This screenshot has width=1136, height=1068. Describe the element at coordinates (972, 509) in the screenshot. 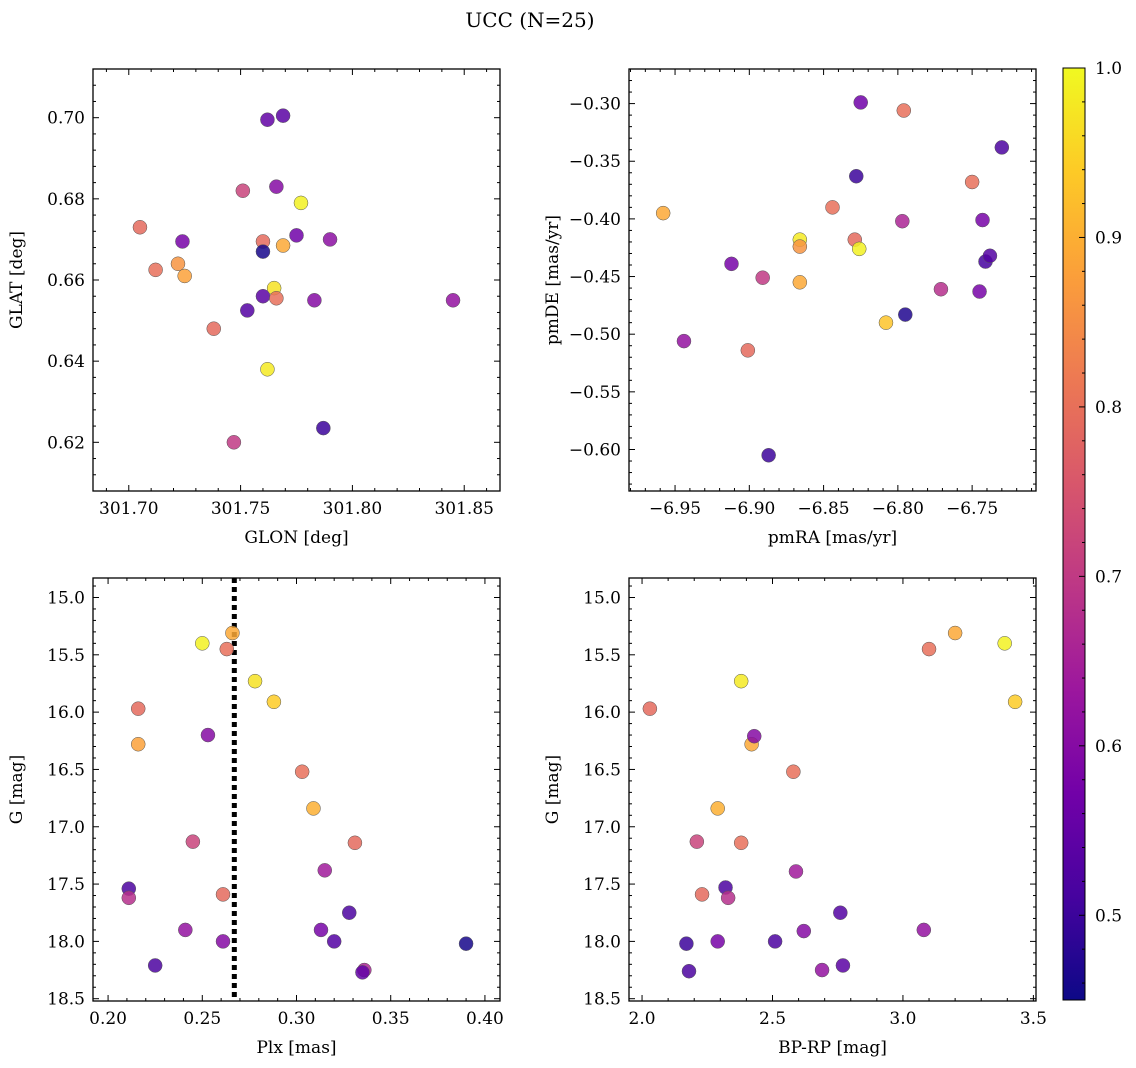

I see `x-tick-label: −6.75` at that location.